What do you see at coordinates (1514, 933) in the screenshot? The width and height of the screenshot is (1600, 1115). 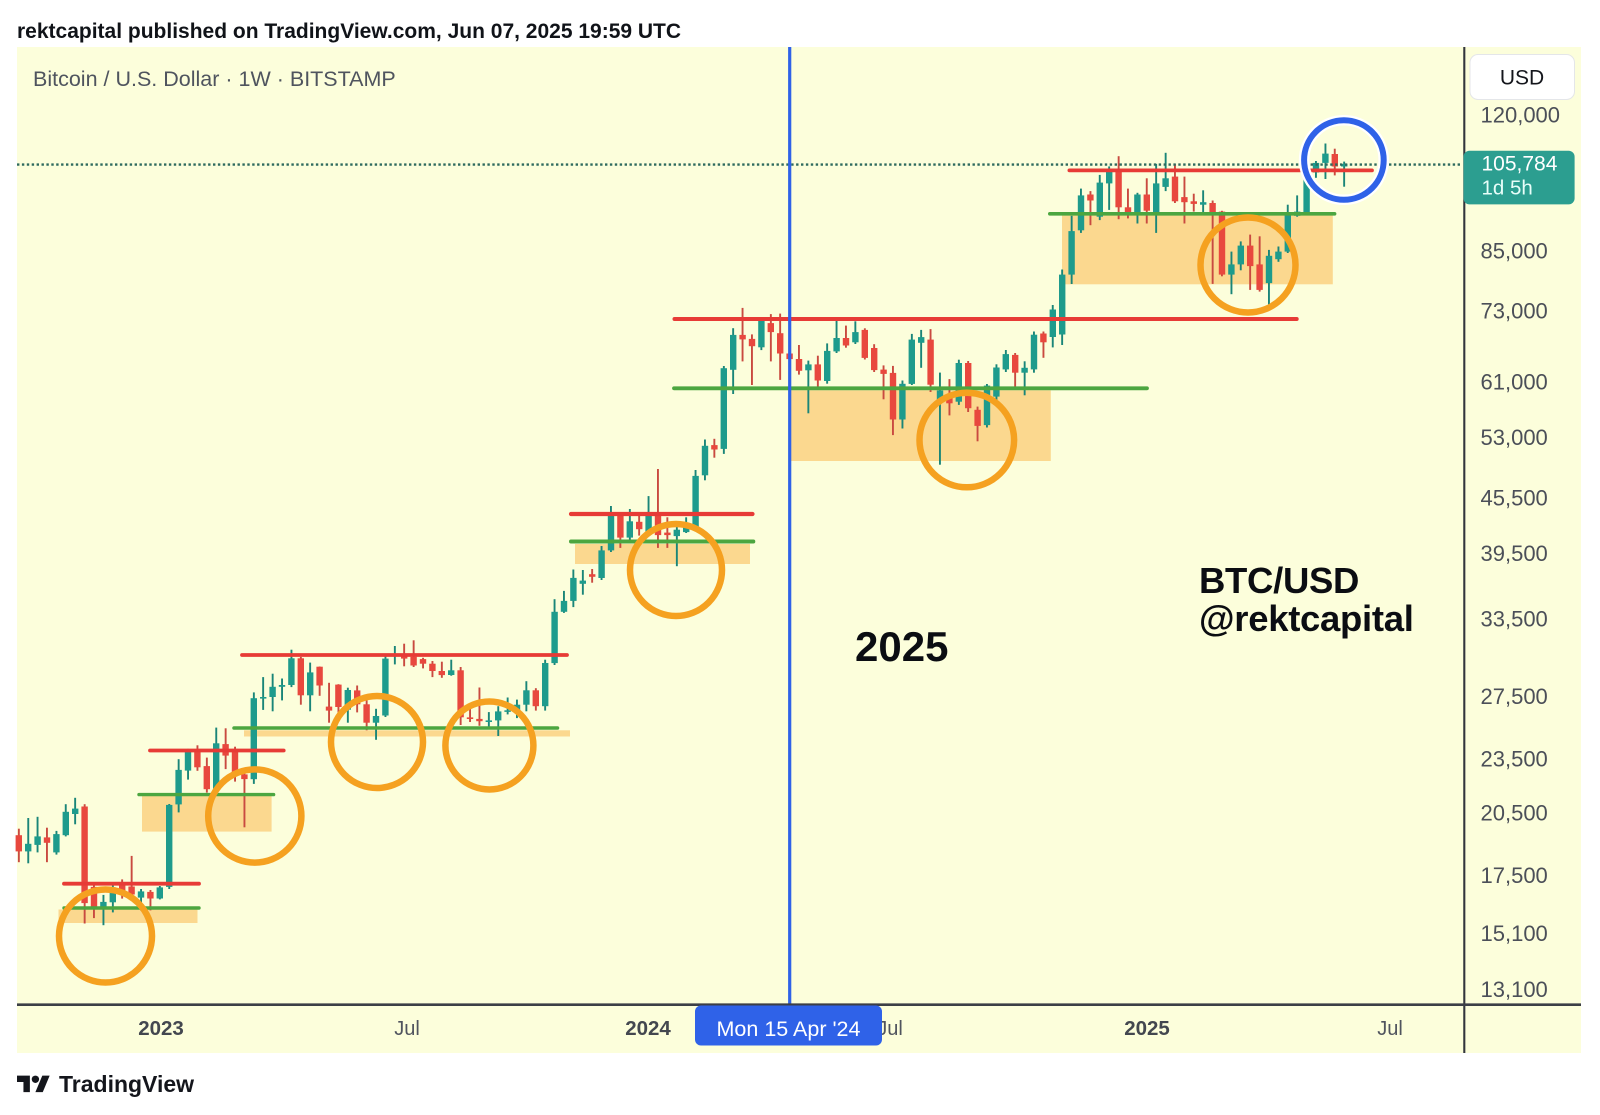 I see `svg-text: 15,100` at bounding box center [1514, 933].